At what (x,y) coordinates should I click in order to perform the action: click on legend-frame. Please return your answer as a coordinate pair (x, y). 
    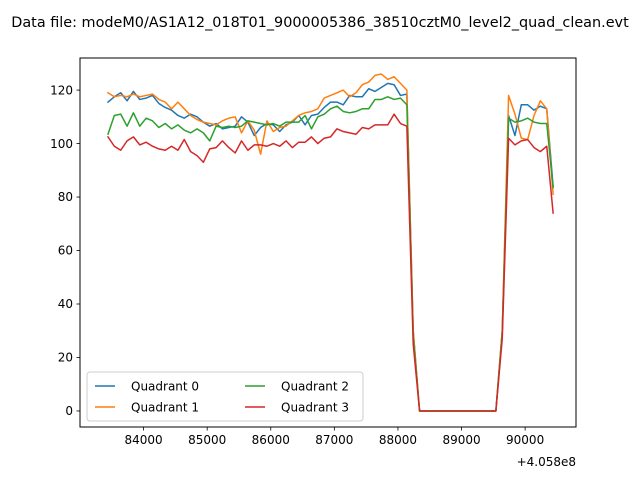
    Looking at the image, I should click on (225, 396).